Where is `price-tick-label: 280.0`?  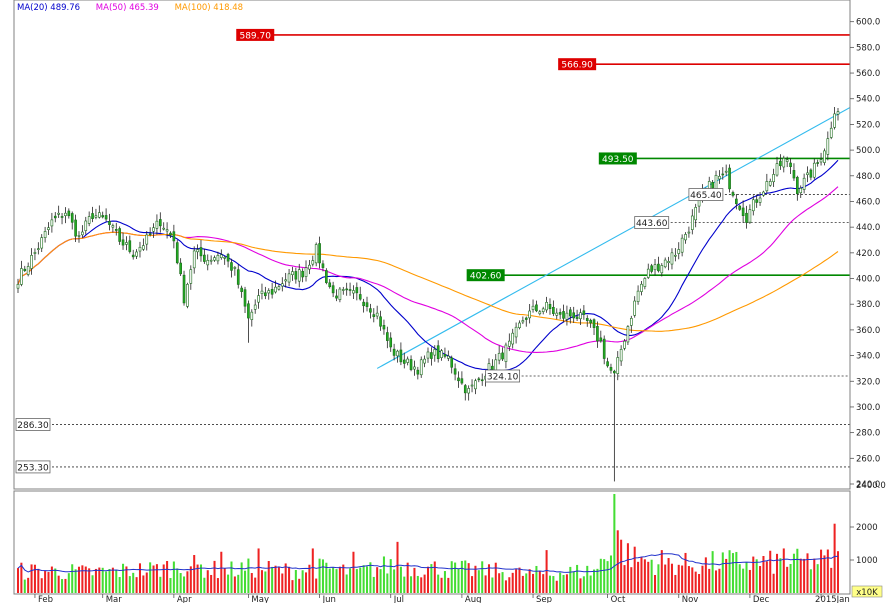 price-tick-label: 280.0 is located at coordinates (868, 434).